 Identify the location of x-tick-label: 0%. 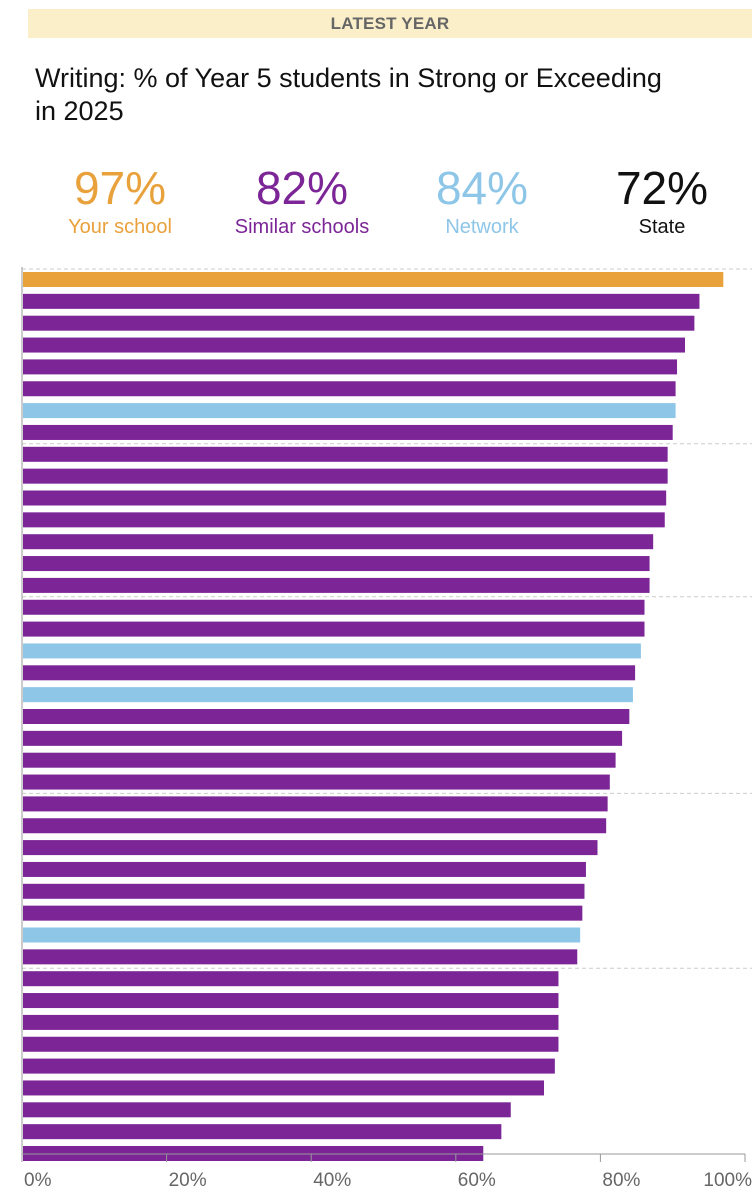
(38, 1180).